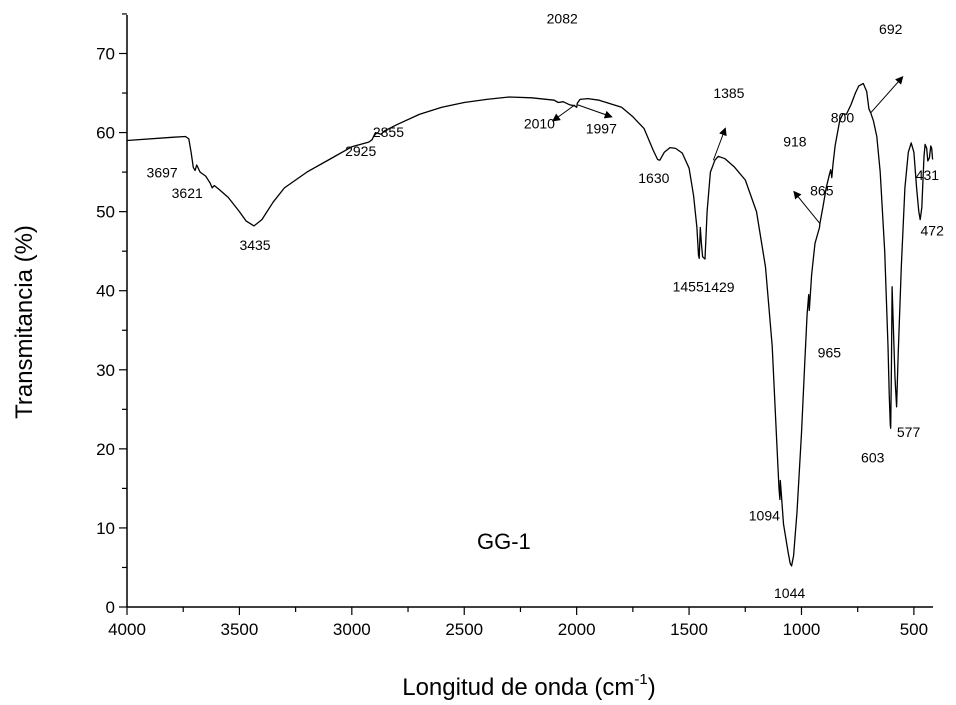 The height and width of the screenshot is (705, 956). I want to click on peak-label-1429: 1429, so click(718, 287).